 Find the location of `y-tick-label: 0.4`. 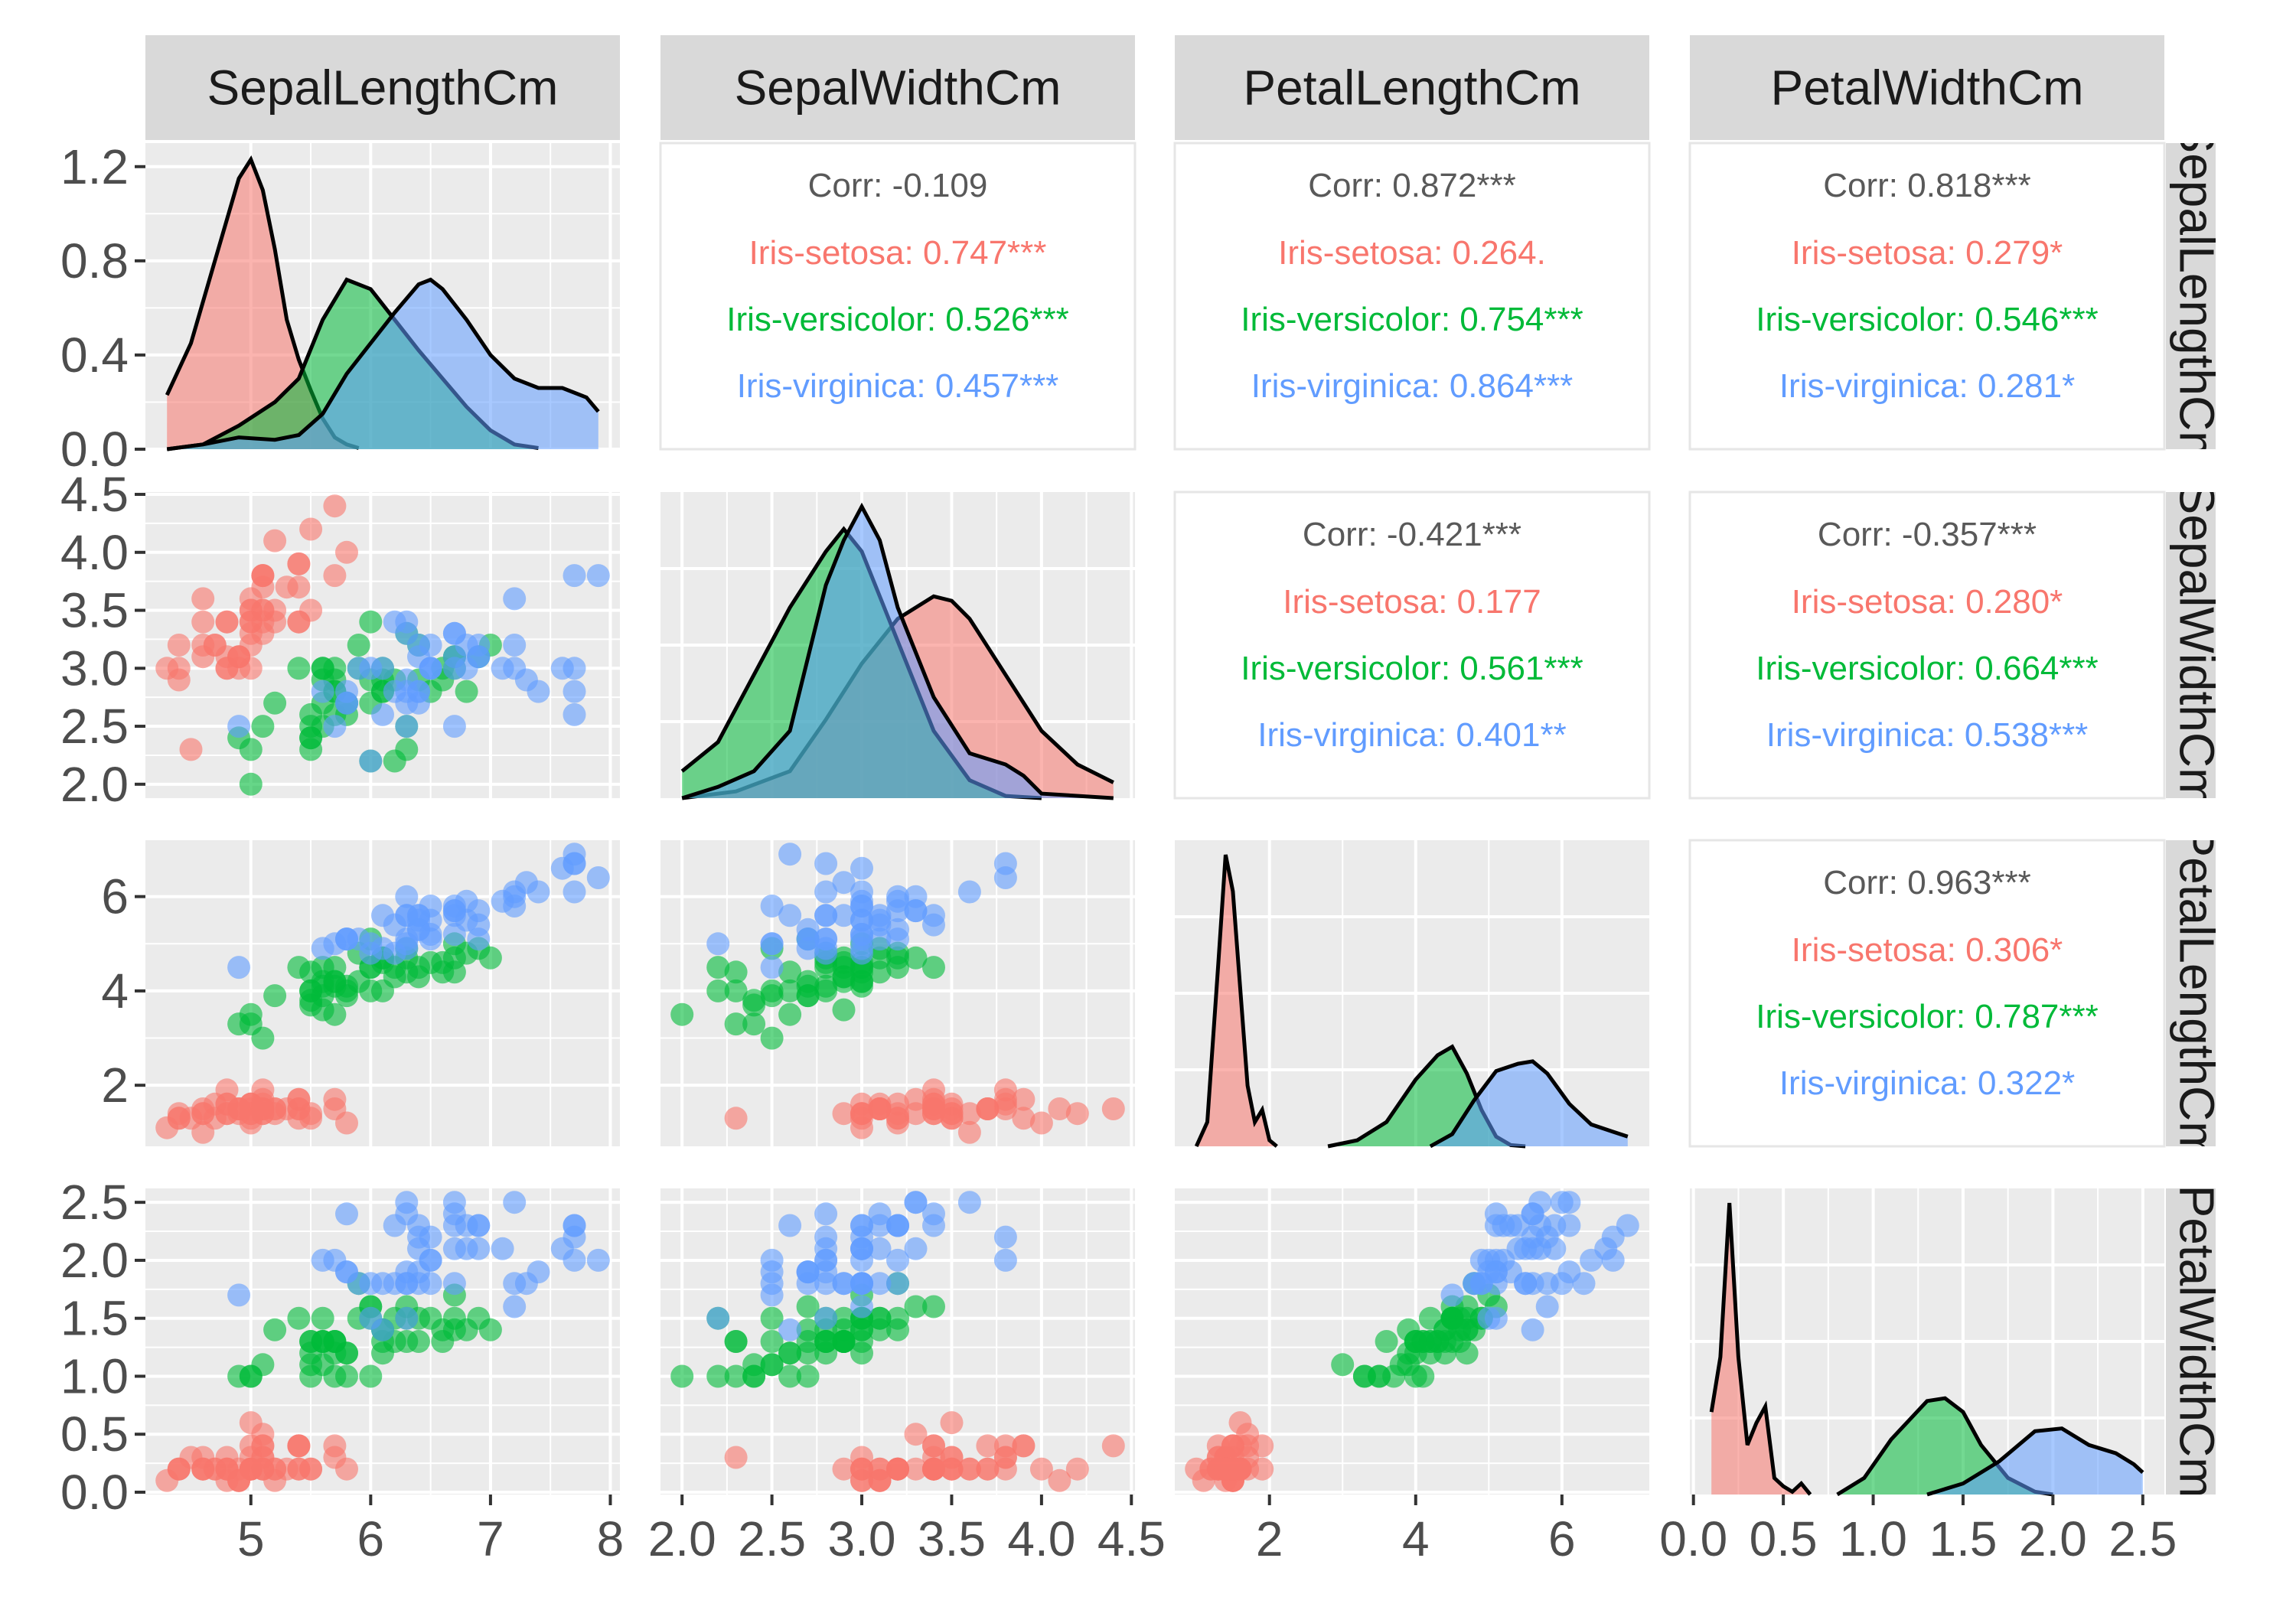

y-tick-label: 0.4 is located at coordinates (94, 355).